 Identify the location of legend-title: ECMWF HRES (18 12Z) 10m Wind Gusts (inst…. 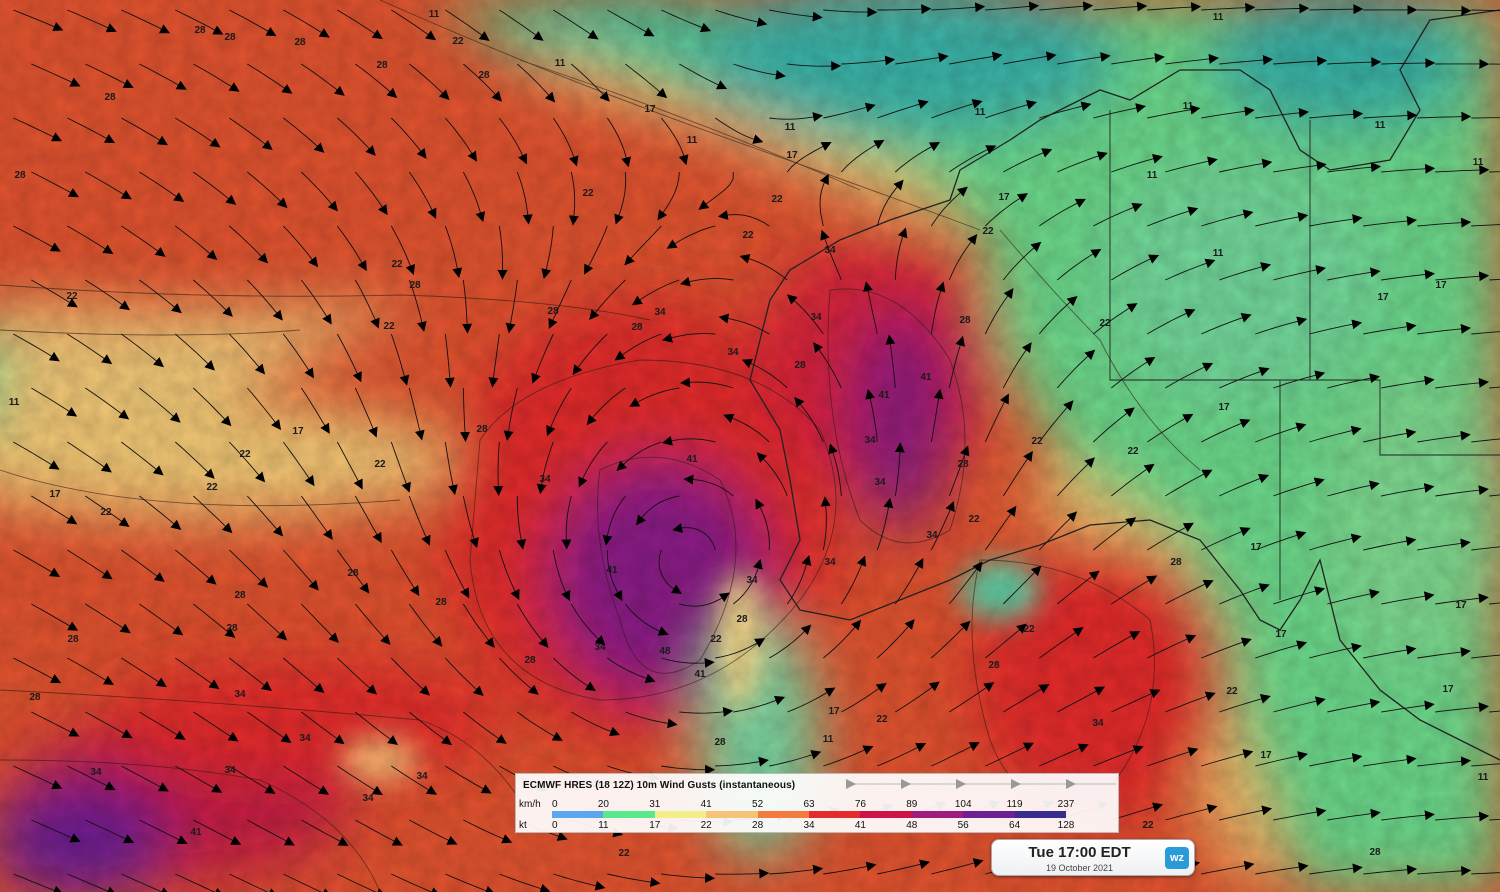
(659, 785).